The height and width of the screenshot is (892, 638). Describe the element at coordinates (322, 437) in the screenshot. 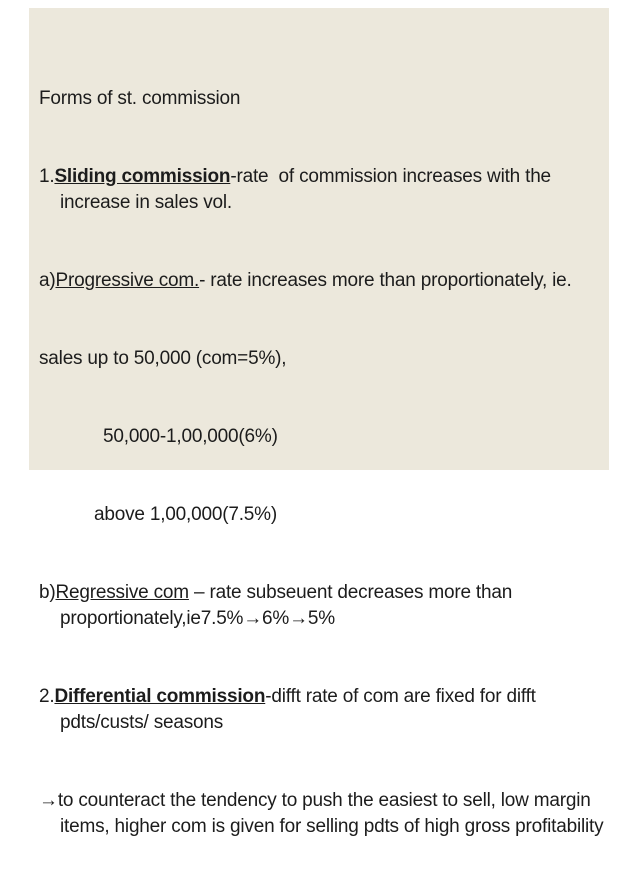

I see `line-sales-slab-2: 50,000-1,00,000(6%)` at that location.